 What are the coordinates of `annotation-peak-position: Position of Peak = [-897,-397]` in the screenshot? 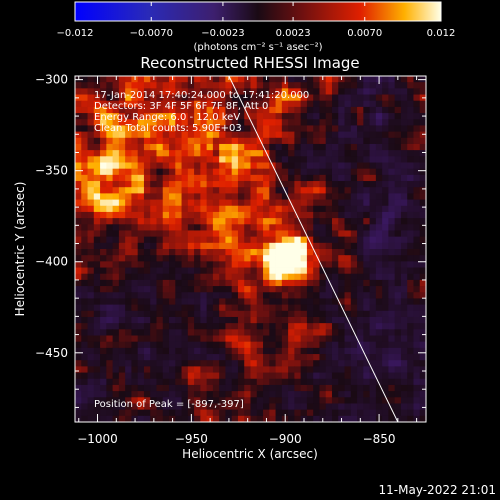 It's located at (169, 404).